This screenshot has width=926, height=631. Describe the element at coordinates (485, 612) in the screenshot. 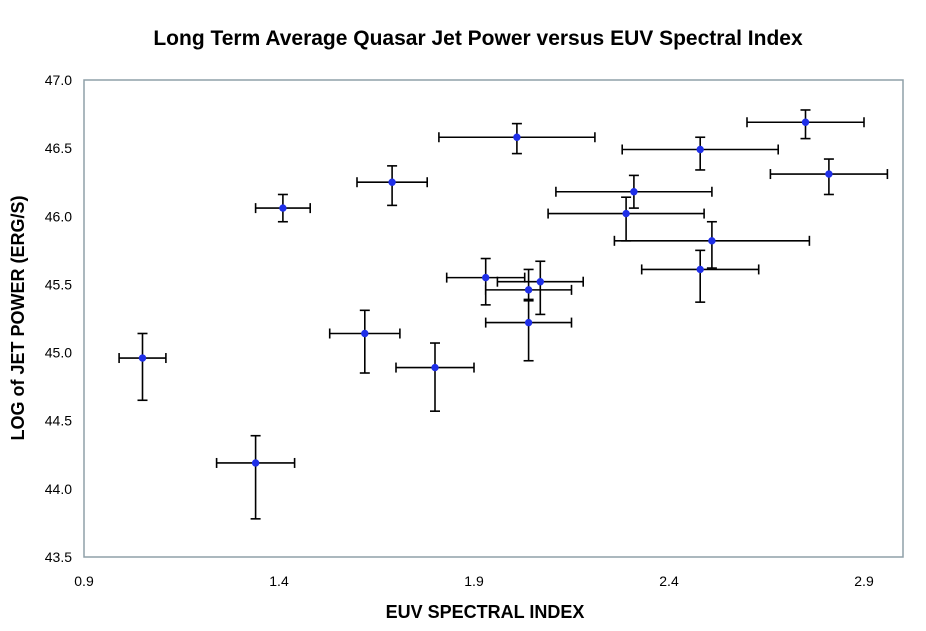

I see `x-axis-label: EUV SPECTRAL INDEX` at that location.